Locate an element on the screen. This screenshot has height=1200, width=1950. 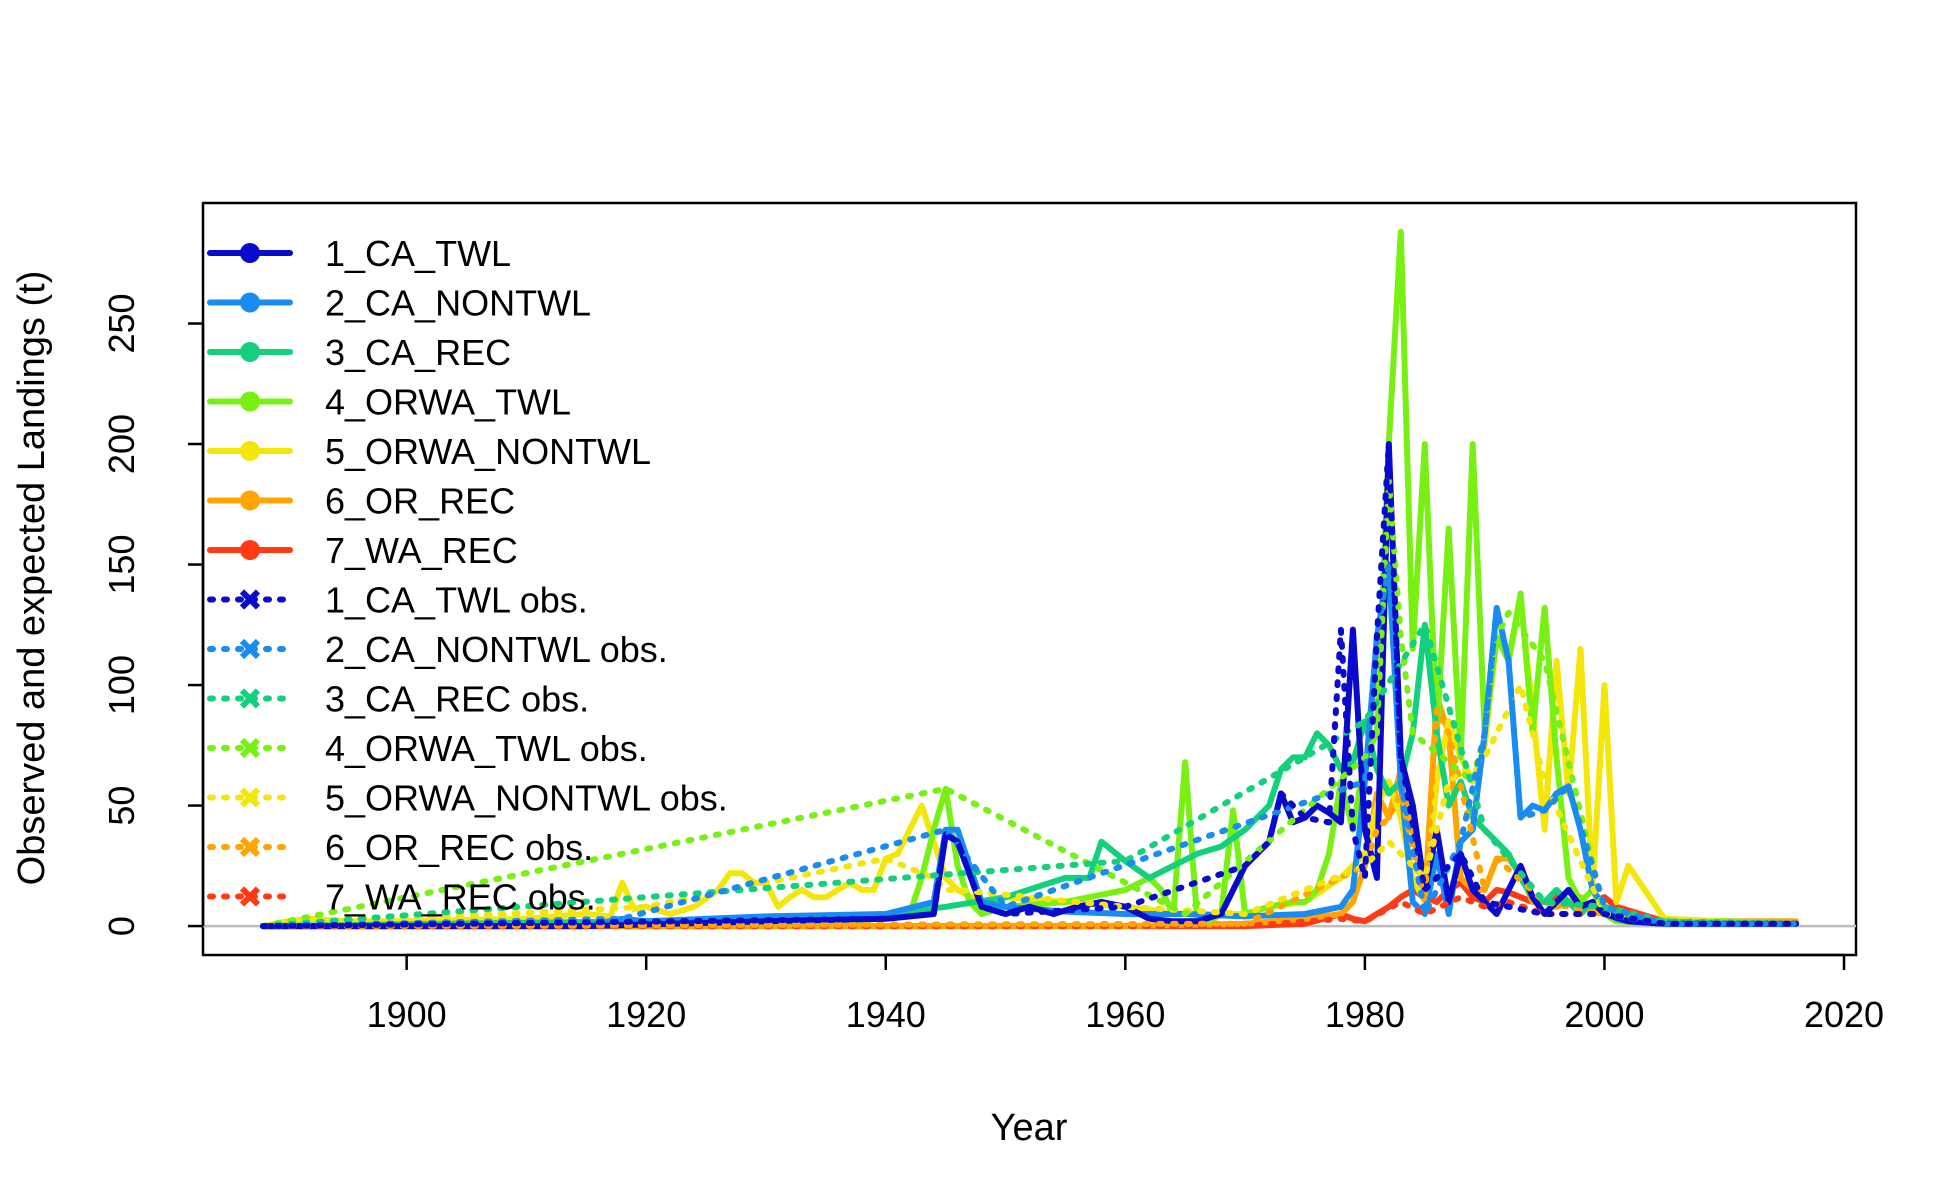
legend-label: 3_CA_REC obs. is located at coordinates (457, 699).